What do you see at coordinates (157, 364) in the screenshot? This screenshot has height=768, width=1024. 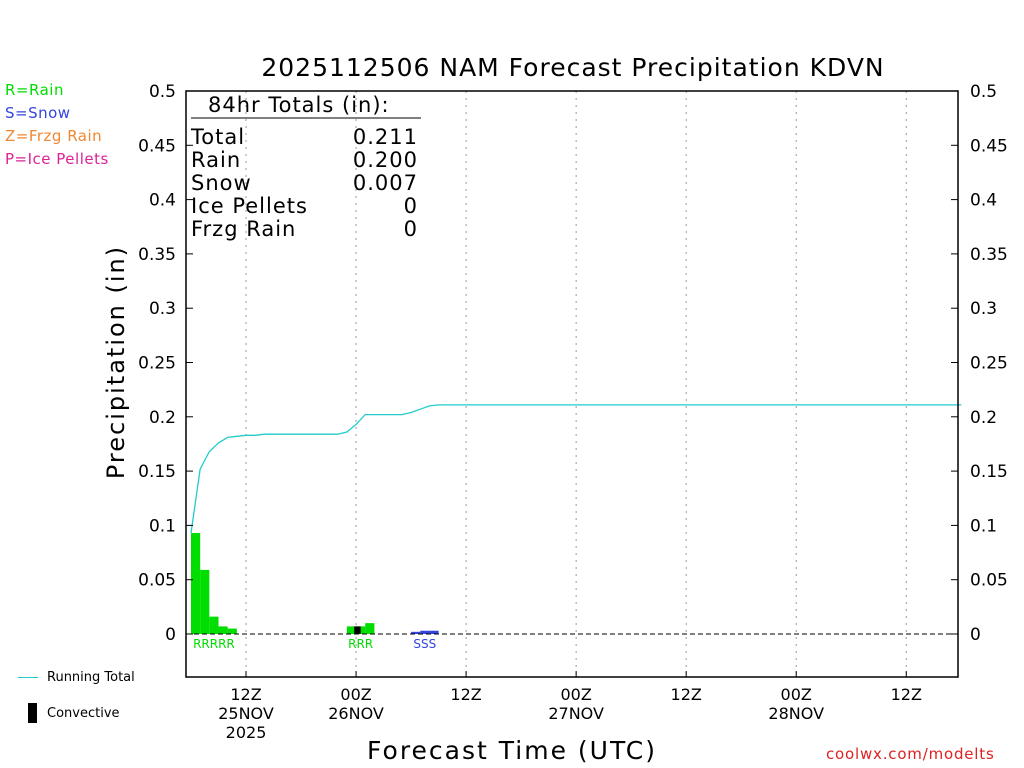 I see `y-tick-label-left: 0.25` at bounding box center [157, 364].